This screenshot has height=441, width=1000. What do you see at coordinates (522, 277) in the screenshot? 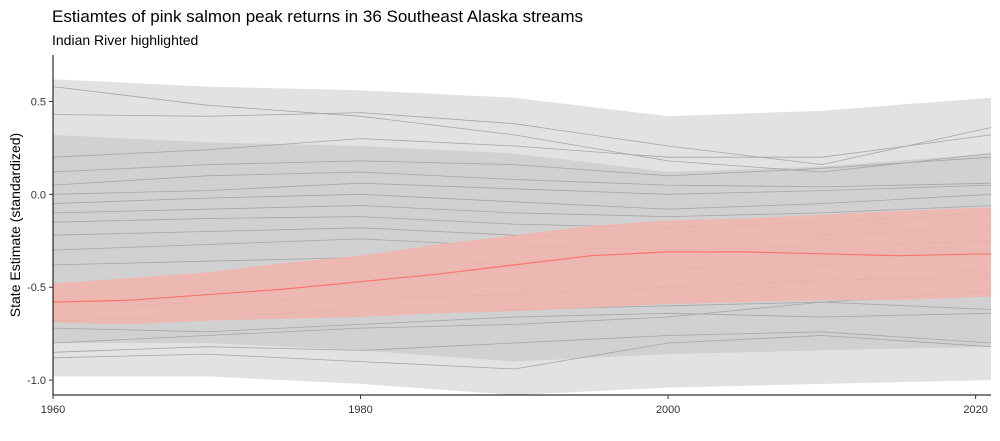
I see `highlight-series-line` at bounding box center [522, 277].